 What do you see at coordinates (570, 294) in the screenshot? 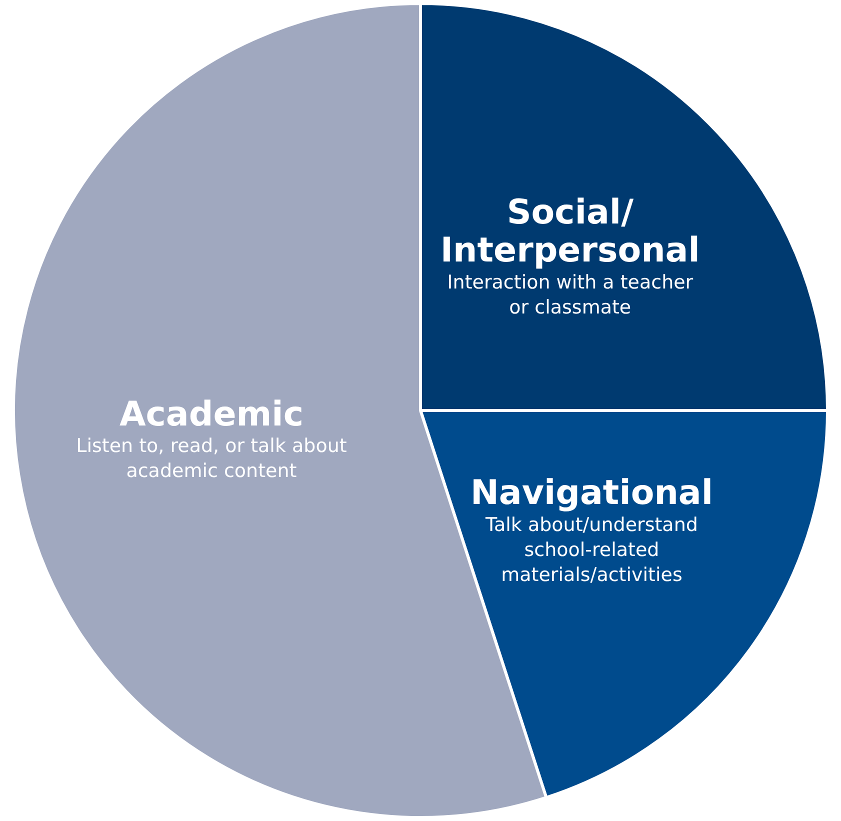
I see `text: Interaction with a teacher or classmate` at bounding box center [570, 294].